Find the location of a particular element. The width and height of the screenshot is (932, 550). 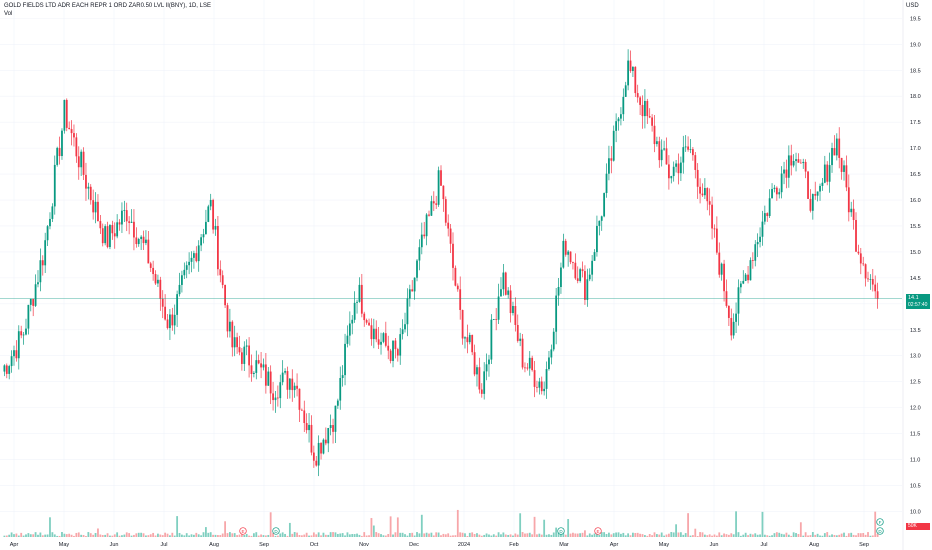

y-tick-label: 14.5 is located at coordinates (915, 279).